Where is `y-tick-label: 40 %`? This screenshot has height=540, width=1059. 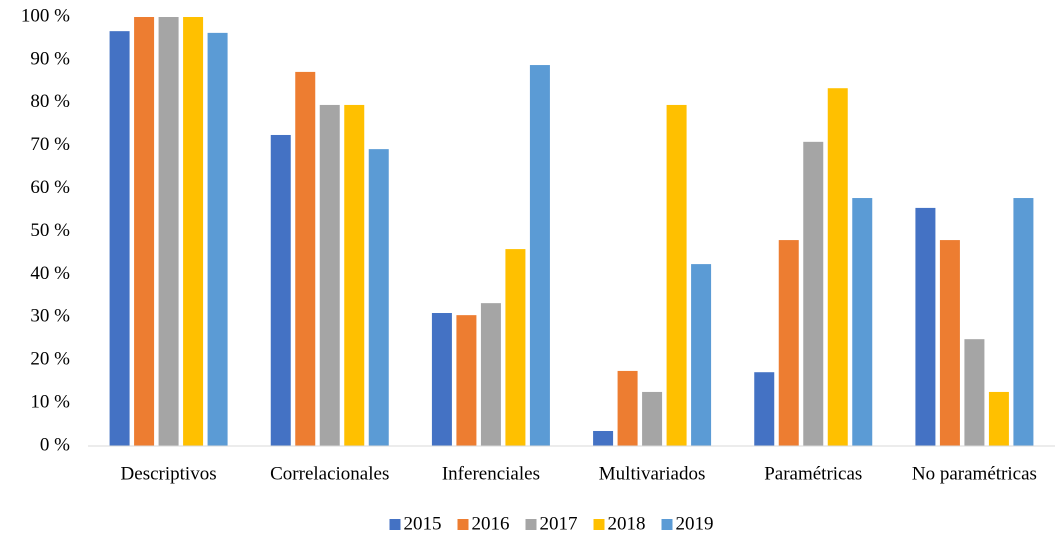
y-tick-label: 40 % is located at coordinates (50, 273).